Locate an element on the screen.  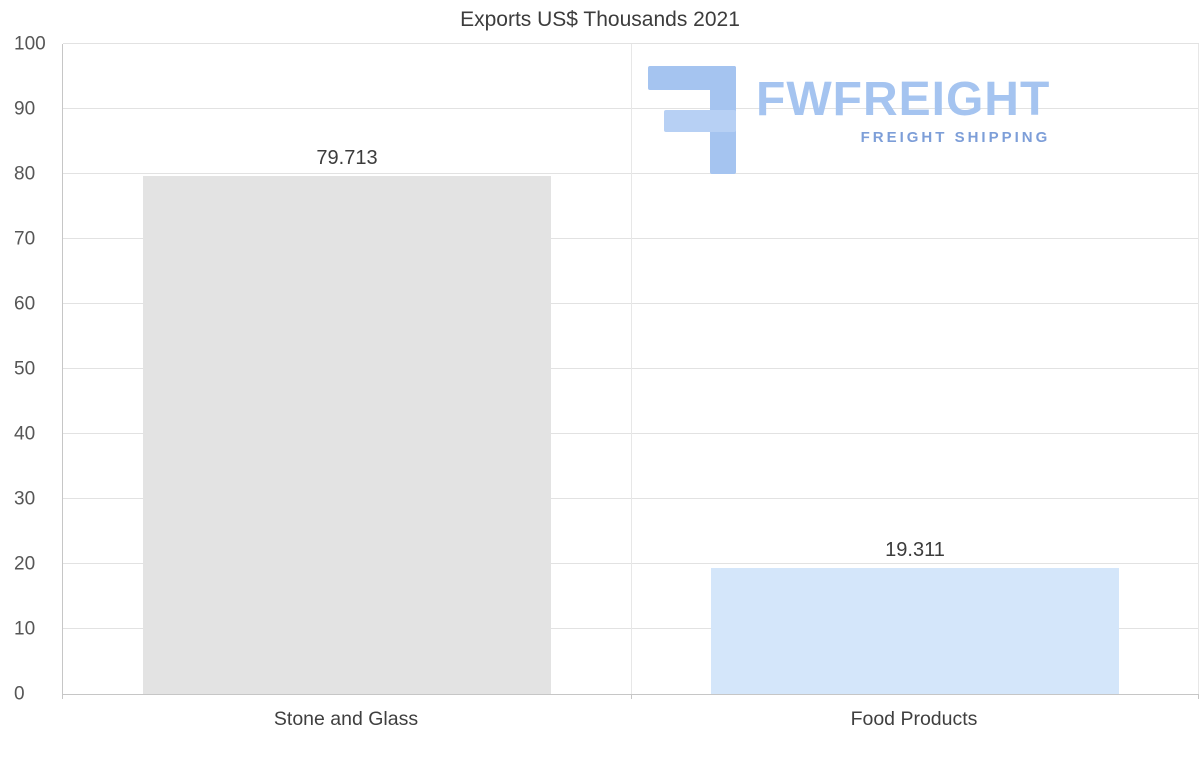
x-axis-labels: Stone and Glass Food Products is located at coordinates (630, 719).